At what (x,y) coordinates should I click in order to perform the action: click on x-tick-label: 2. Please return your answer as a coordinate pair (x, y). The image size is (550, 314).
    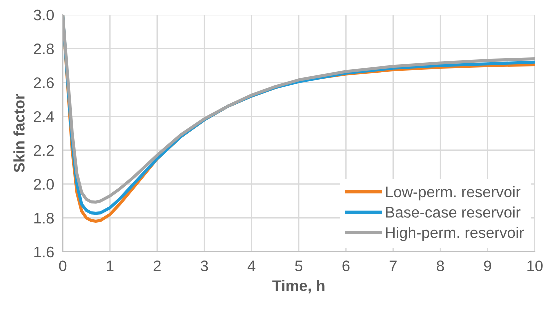
    Looking at the image, I should click on (157, 266).